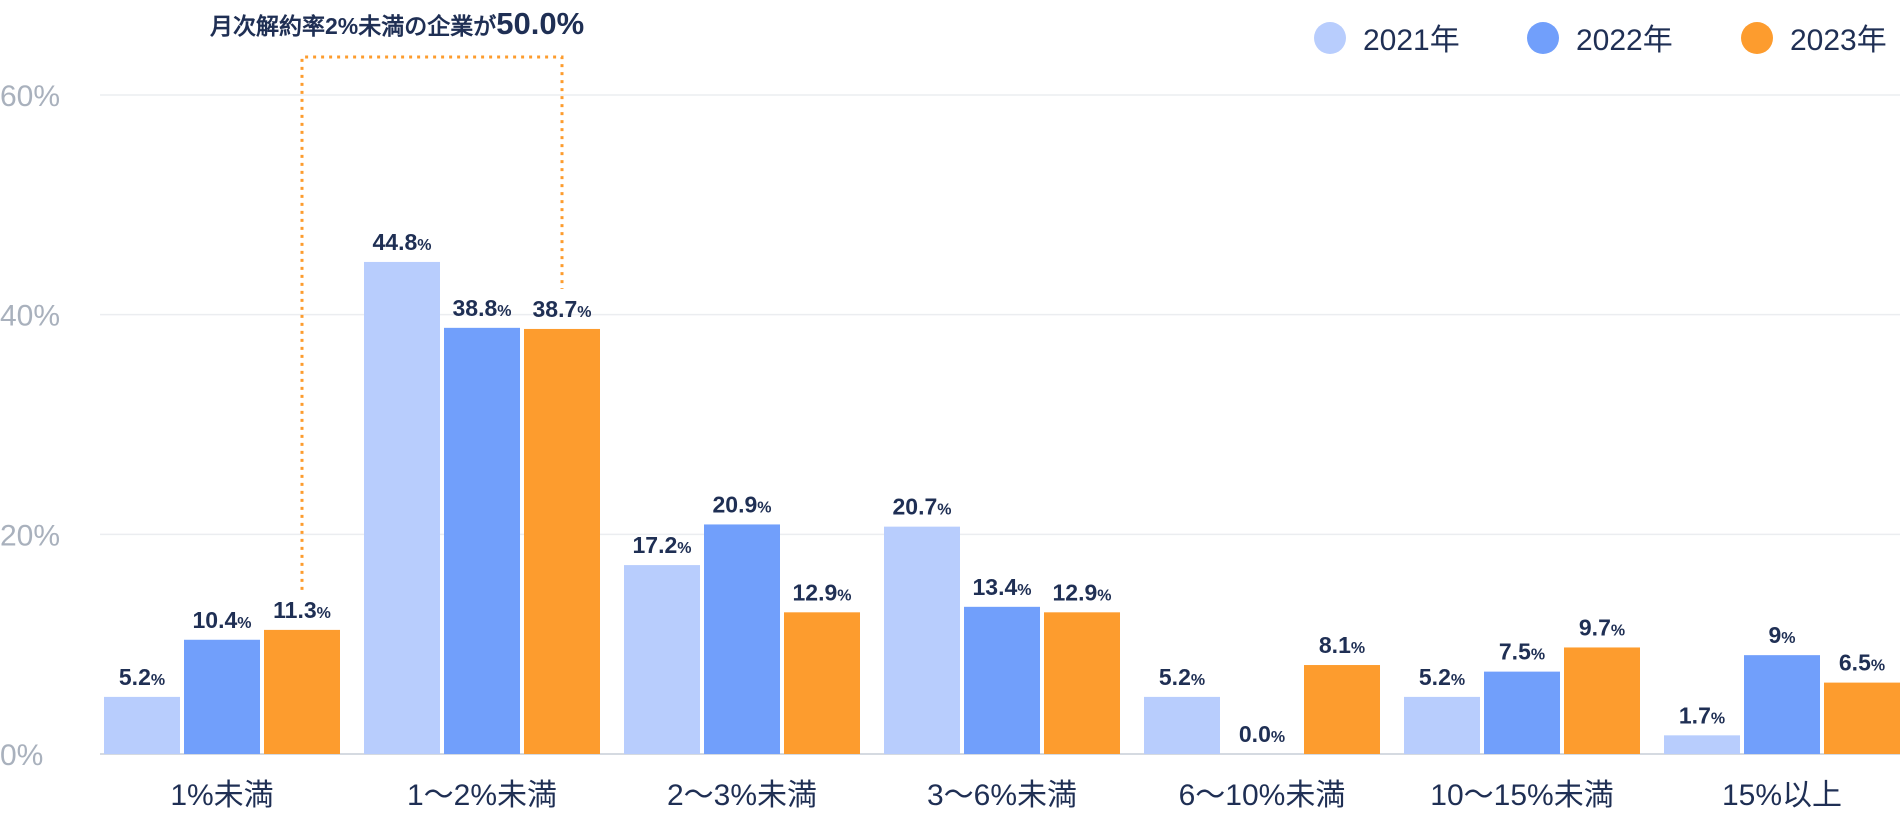 The height and width of the screenshot is (816, 1900). I want to click on data-label: 1.7%, so click(1702, 715).